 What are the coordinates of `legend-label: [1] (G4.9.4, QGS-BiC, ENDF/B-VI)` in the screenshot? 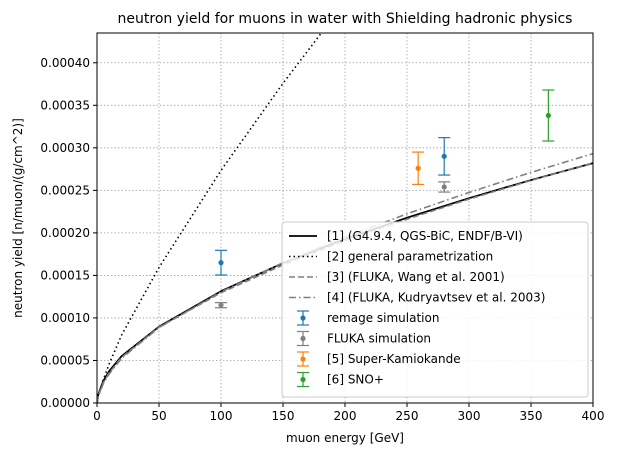 It's located at (425, 236).